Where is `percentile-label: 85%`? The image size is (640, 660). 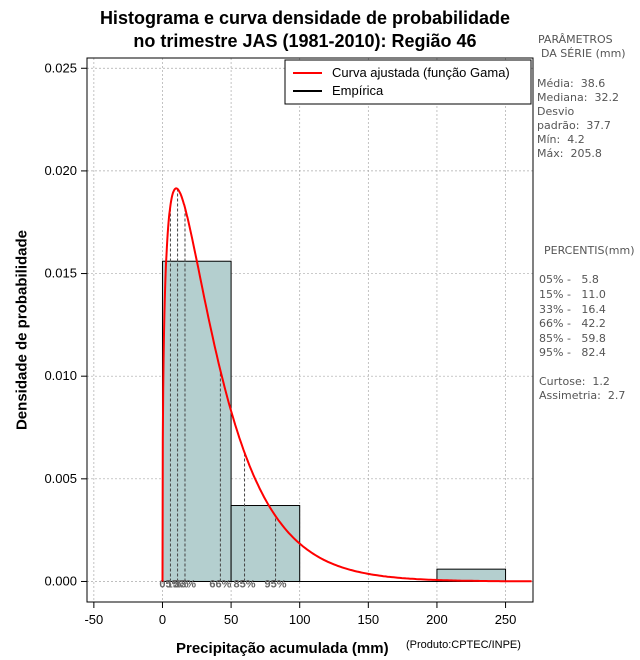 percentile-label: 85% is located at coordinates (245, 584).